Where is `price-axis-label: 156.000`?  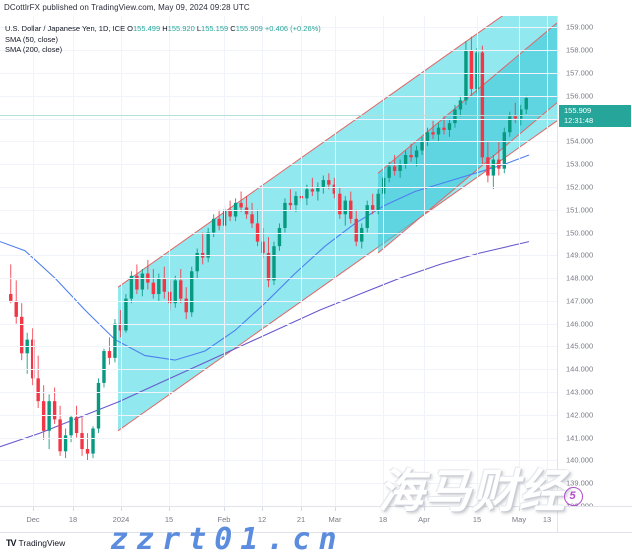 price-axis-label: 156.000 is located at coordinates (580, 96).